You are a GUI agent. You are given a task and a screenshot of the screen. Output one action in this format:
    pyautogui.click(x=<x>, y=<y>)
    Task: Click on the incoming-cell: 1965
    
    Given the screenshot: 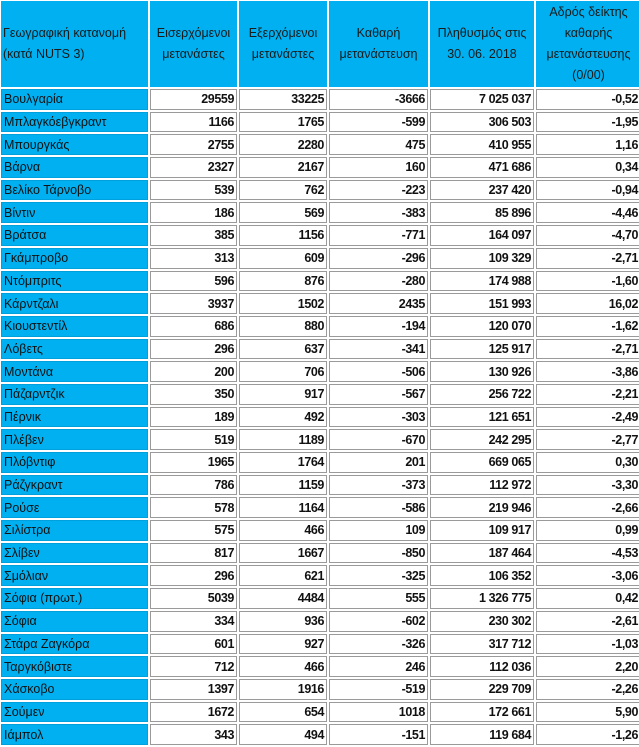 What is the action you would take?
    pyautogui.click(x=193, y=462)
    